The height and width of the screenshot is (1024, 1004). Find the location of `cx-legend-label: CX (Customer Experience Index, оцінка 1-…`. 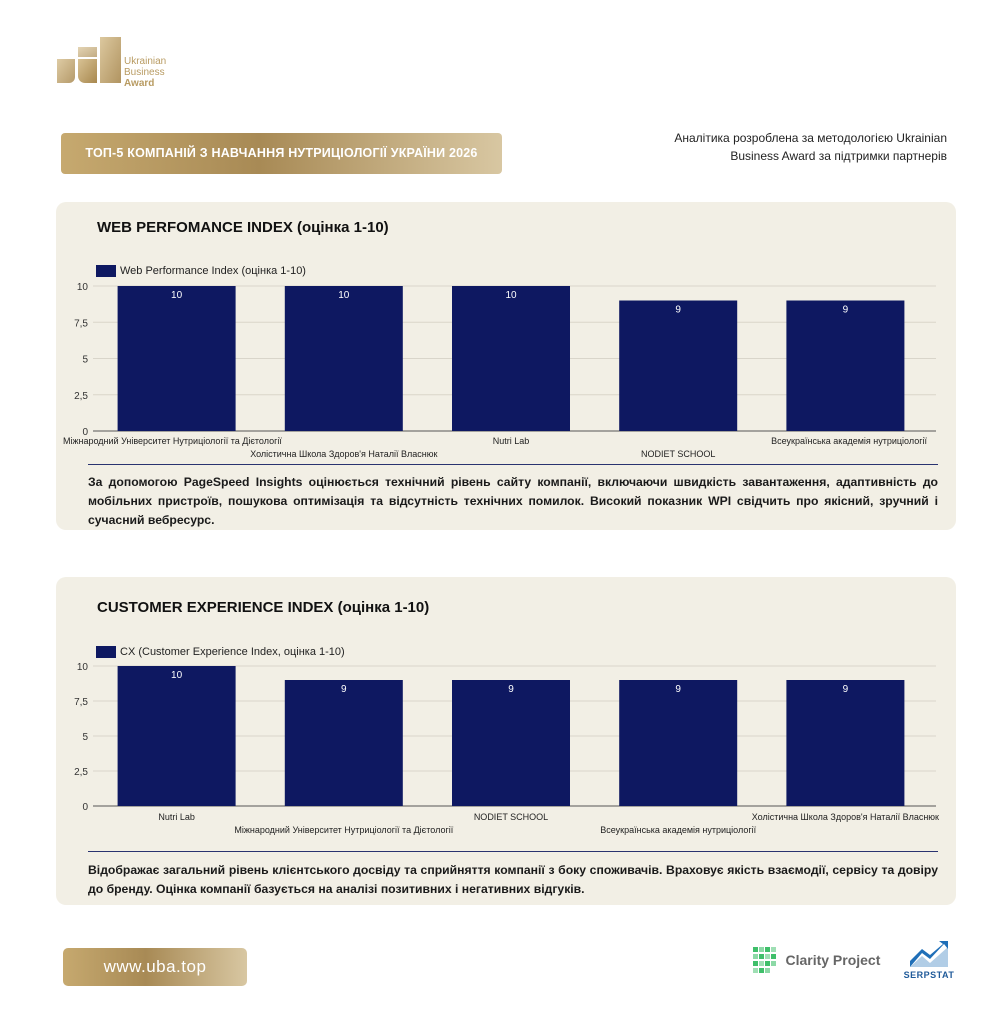

cx-legend-label: CX (Customer Experience Index, оцінка 1-… is located at coordinates (232, 651).